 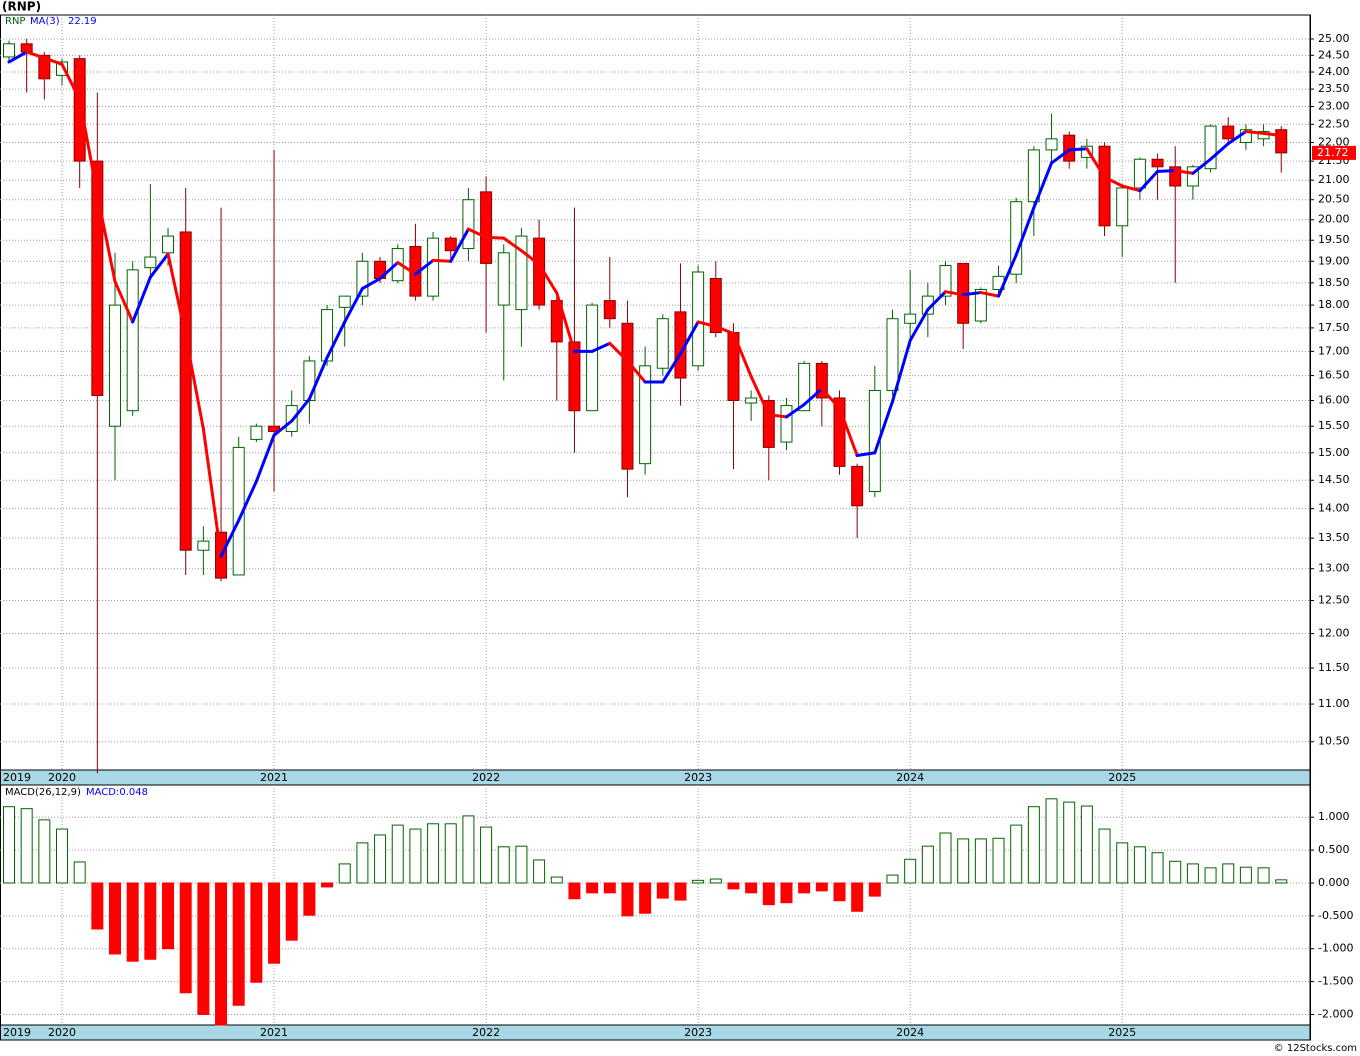 I want to click on y-tick-label: -1.000, so click(x=1335, y=948).